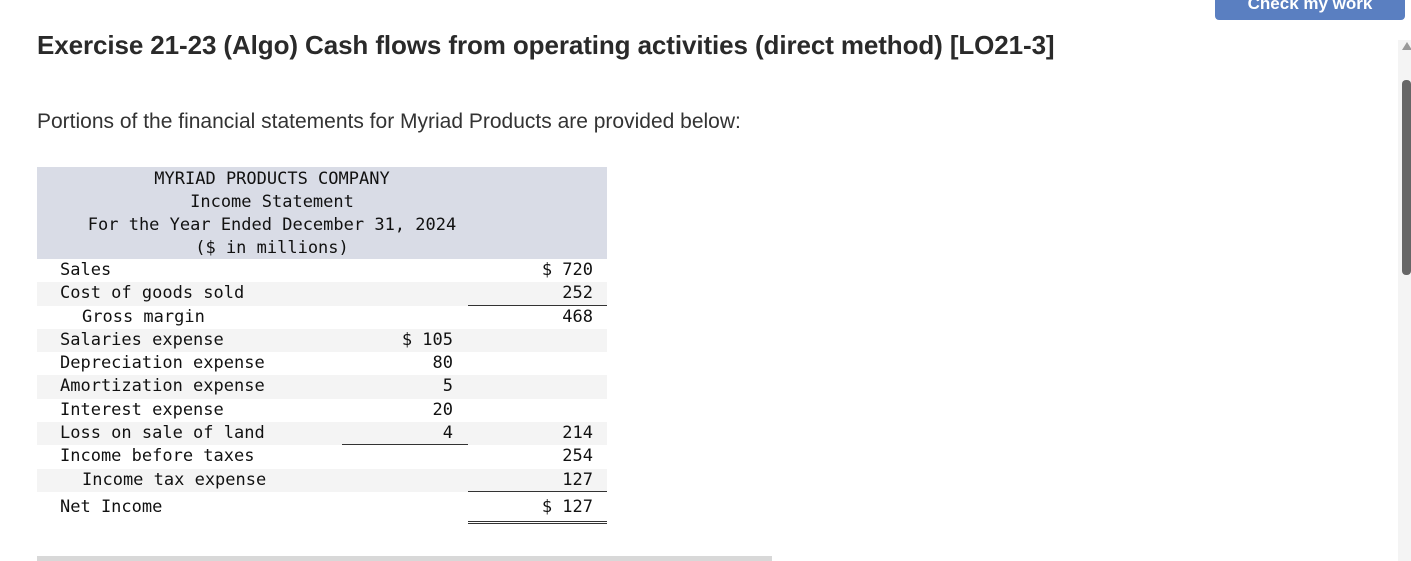 This screenshot has height=561, width=1411. What do you see at coordinates (1310, 10) in the screenshot?
I see `check-my-work-button: Check my work` at bounding box center [1310, 10].